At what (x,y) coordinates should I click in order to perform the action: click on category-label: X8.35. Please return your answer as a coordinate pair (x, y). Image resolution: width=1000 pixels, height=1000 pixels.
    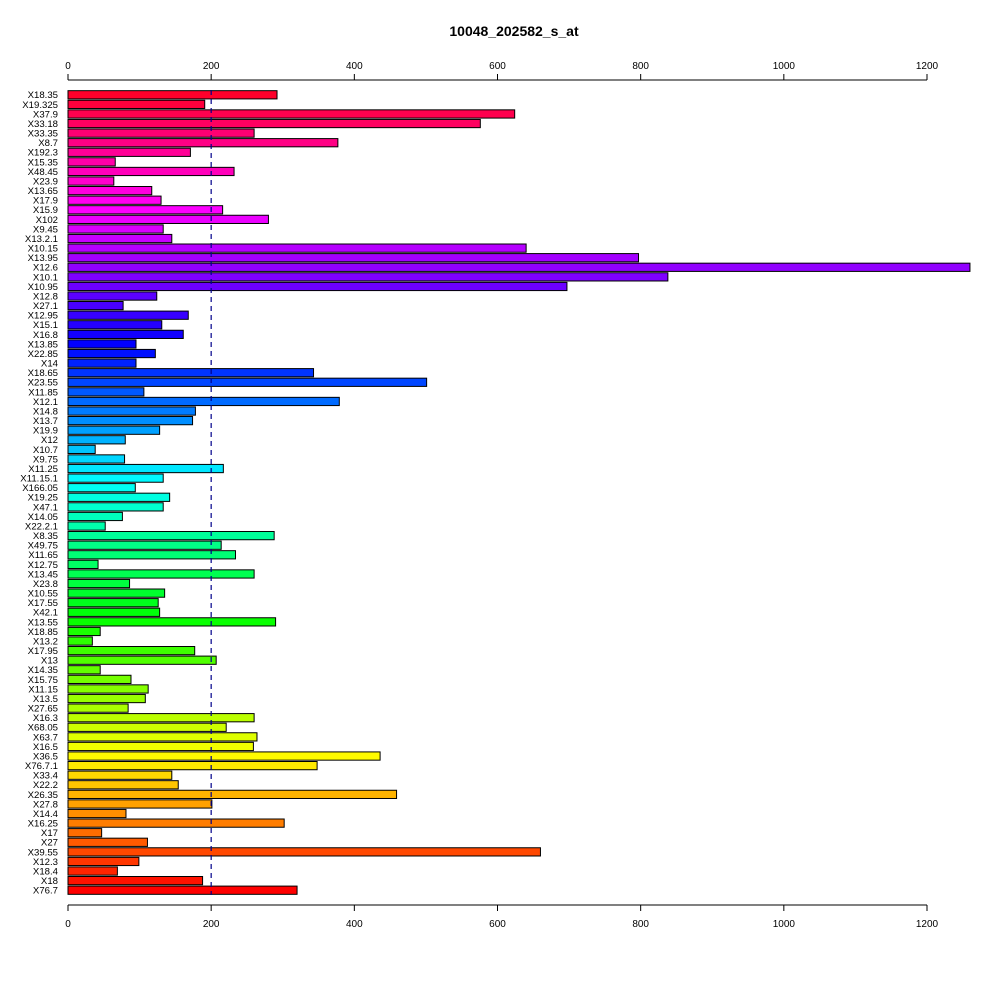
    Looking at the image, I should click on (45, 536).